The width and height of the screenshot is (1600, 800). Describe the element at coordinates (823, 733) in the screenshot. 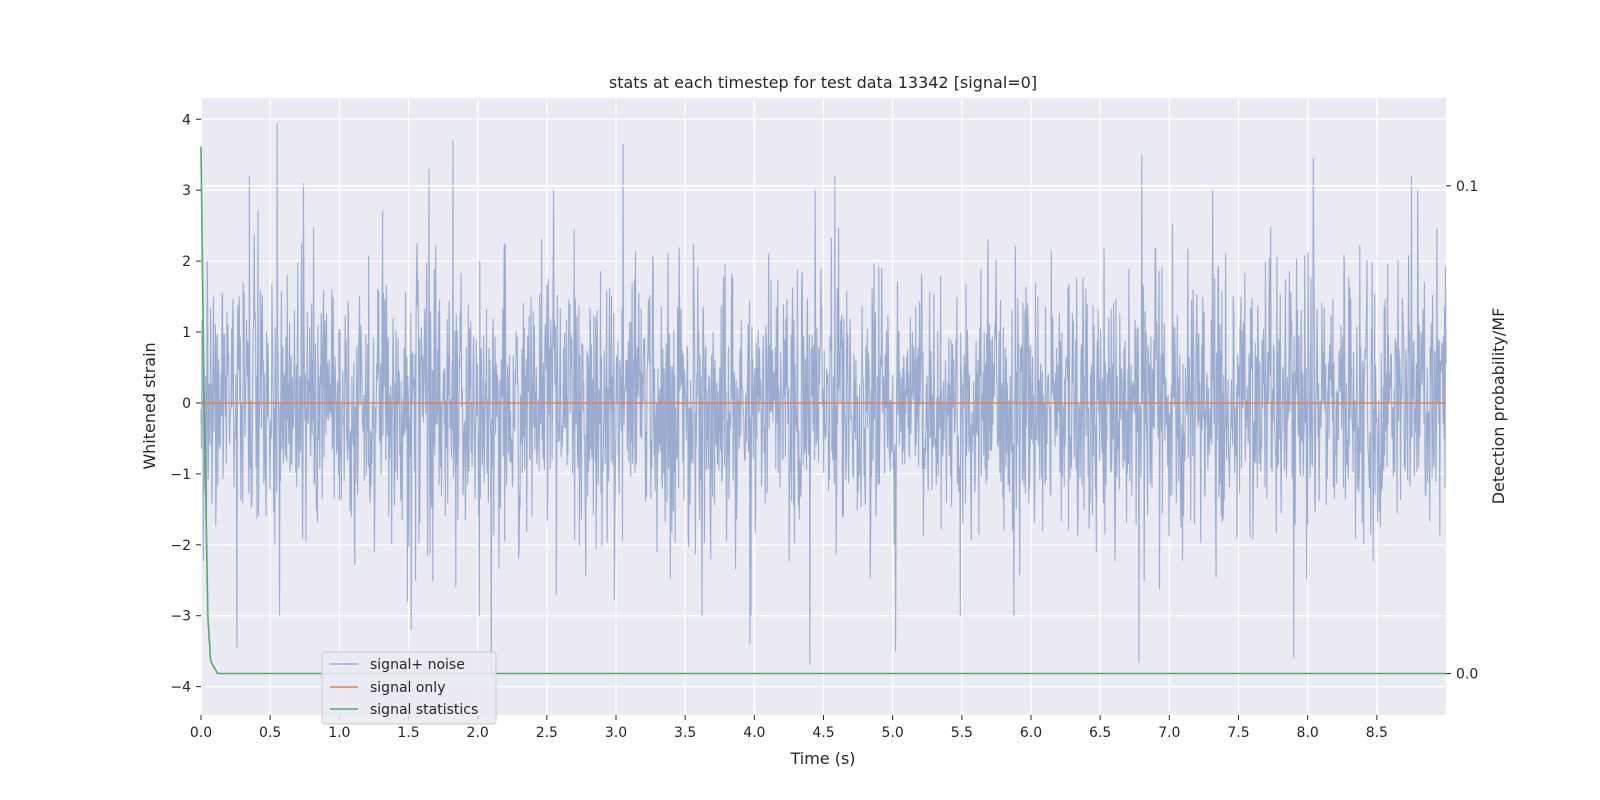

I see `x-tick-label: 4.5` at that location.